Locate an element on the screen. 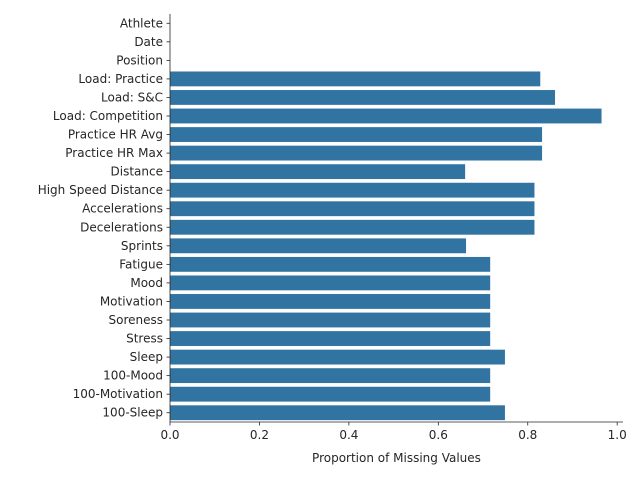  y-tick-label-21: 100-Sleep is located at coordinates (132, 413).